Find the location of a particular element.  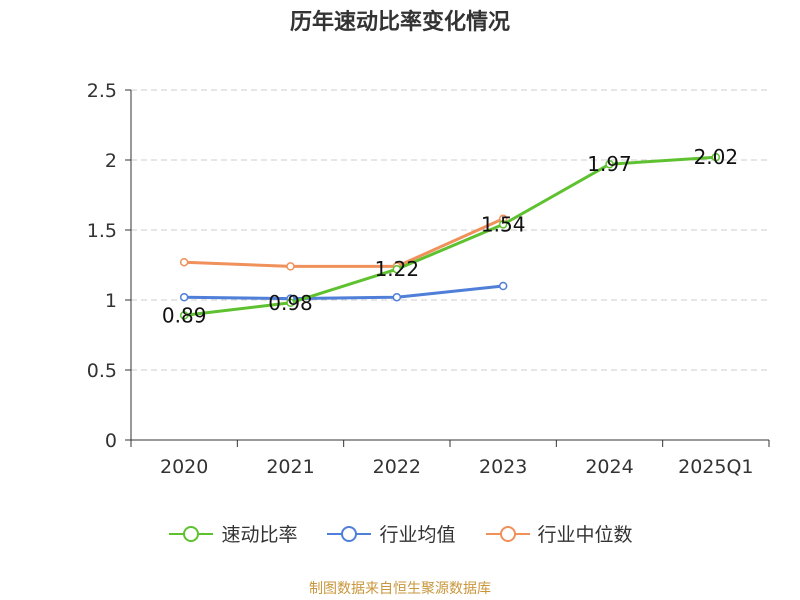

chart-title: 历年速动比率变化情况 is located at coordinates (399, 22).